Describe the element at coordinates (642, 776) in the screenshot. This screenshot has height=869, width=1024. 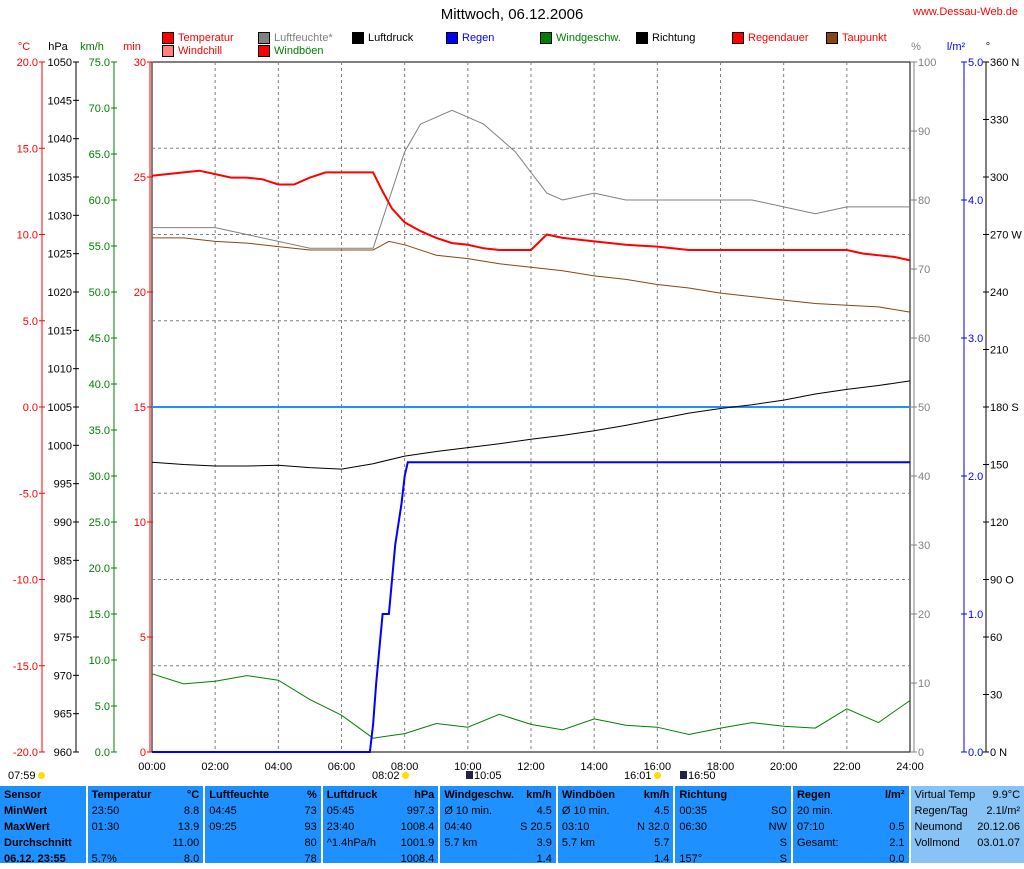
I see `event-sunset: 16:01` at that location.